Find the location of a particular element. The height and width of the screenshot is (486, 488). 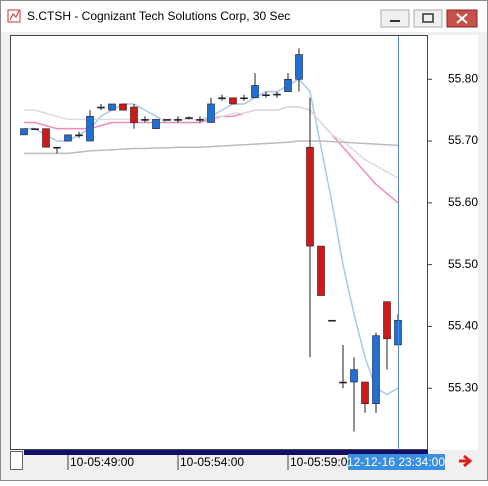

scroll-box is located at coordinates (16, 460).